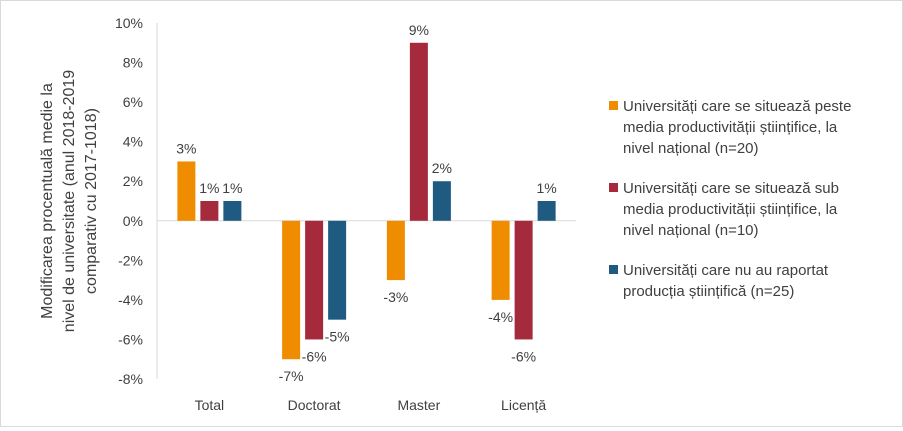 The width and height of the screenshot is (903, 431). I want to click on y-axis-label-line: Modificarea procentuală medie la, so click(47, 201).